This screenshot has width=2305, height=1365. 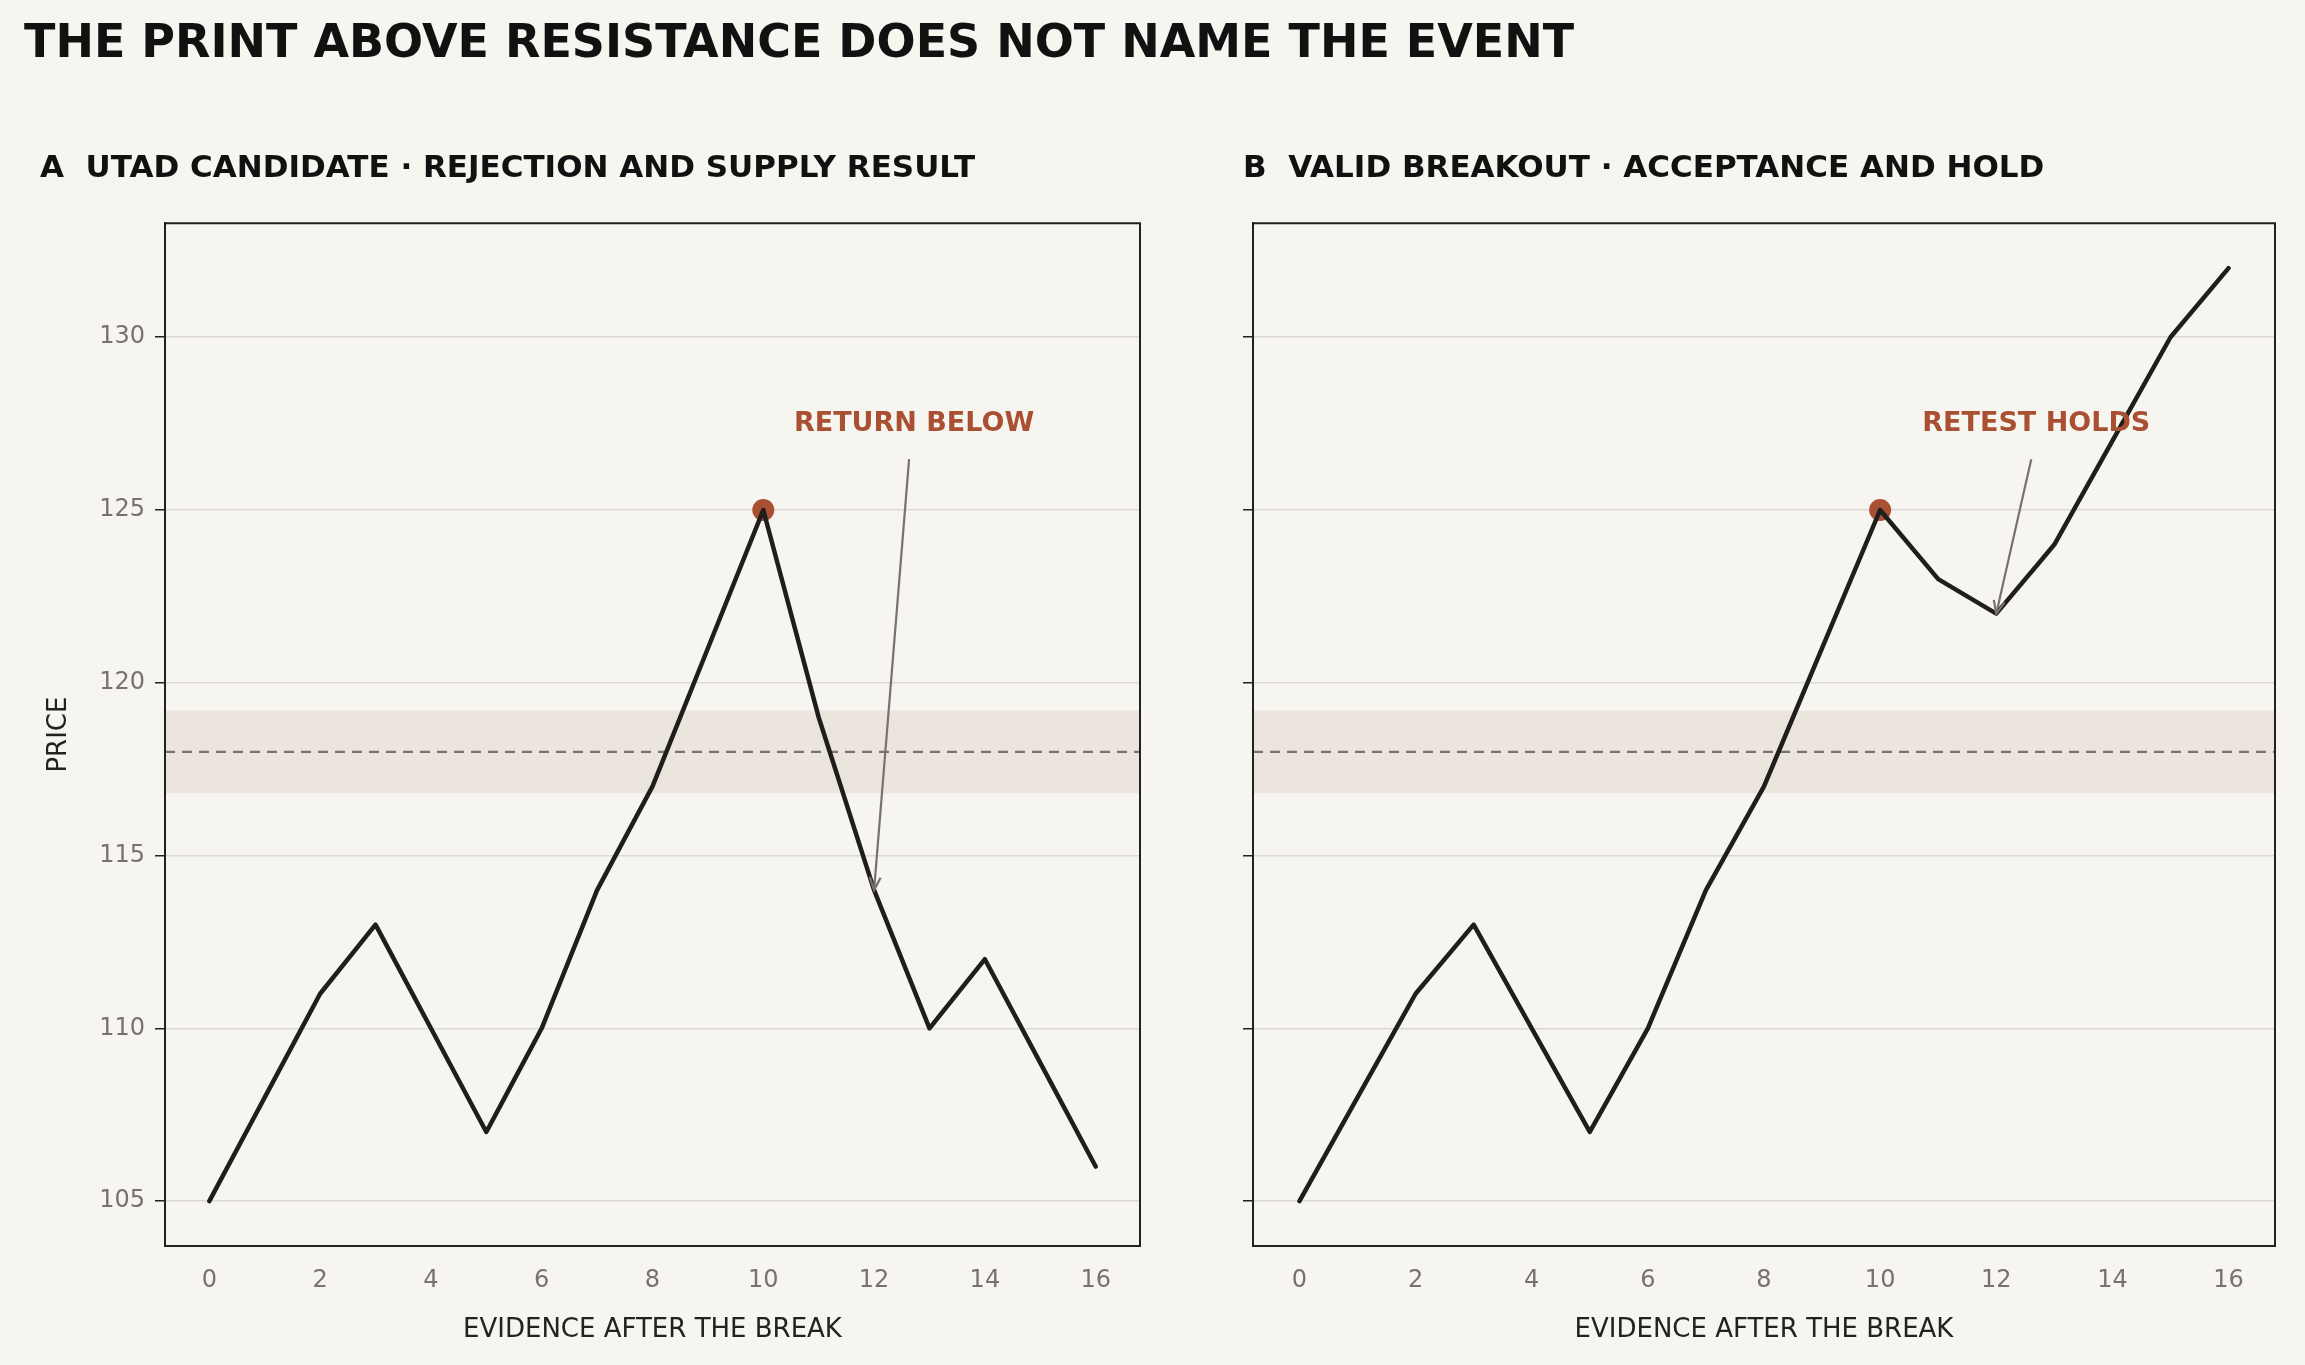 I want to click on y-tick-label: 110, so click(x=122, y=1026).